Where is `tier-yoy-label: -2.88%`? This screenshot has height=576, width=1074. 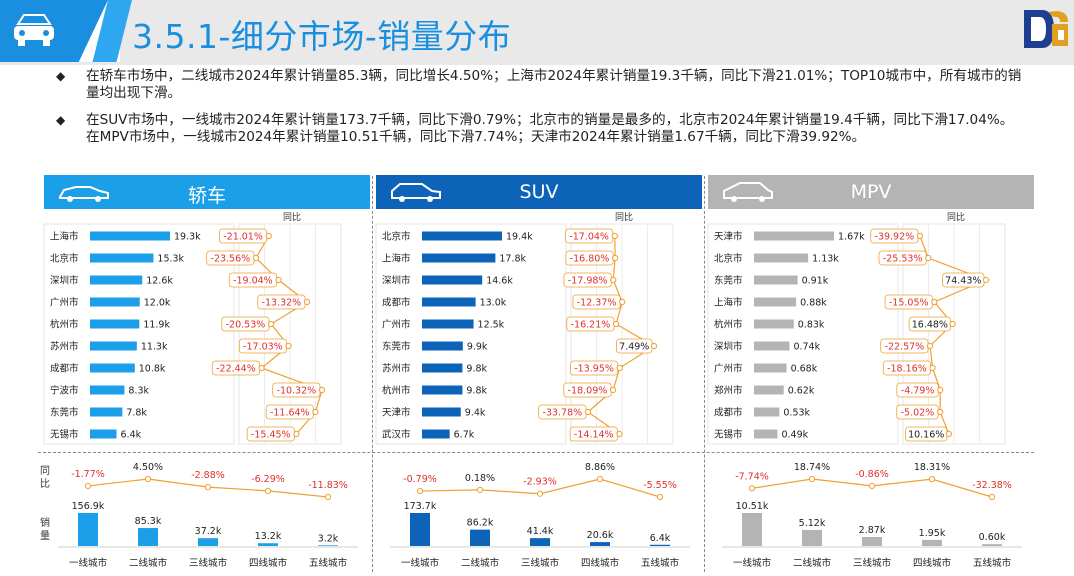
tier-yoy-label: -2.88% is located at coordinates (208, 475).